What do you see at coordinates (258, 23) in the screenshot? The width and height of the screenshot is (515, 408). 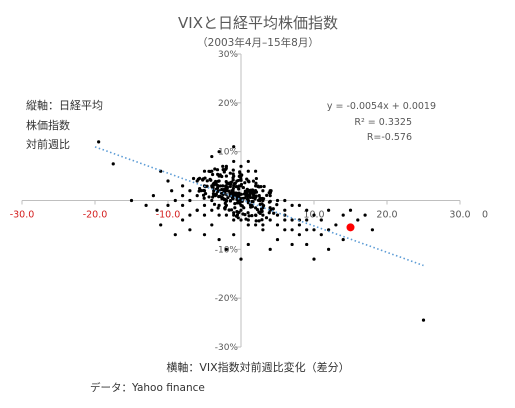 I see `chart-title: VIXと日経平均株価指数` at bounding box center [258, 23].